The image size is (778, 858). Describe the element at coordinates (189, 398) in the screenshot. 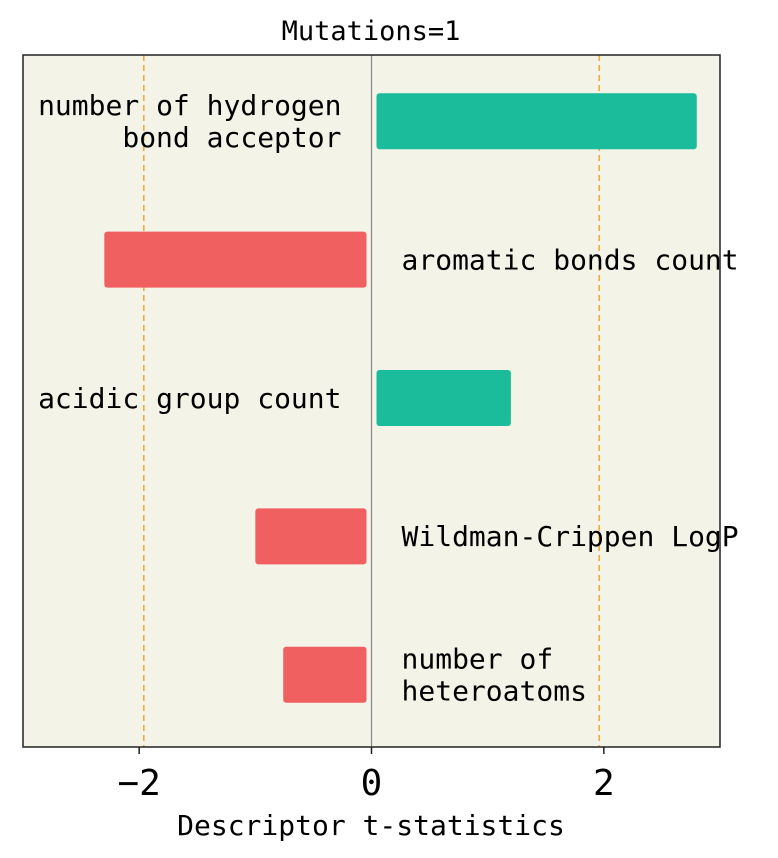

I see `category-label-2: acidic group count` at that location.